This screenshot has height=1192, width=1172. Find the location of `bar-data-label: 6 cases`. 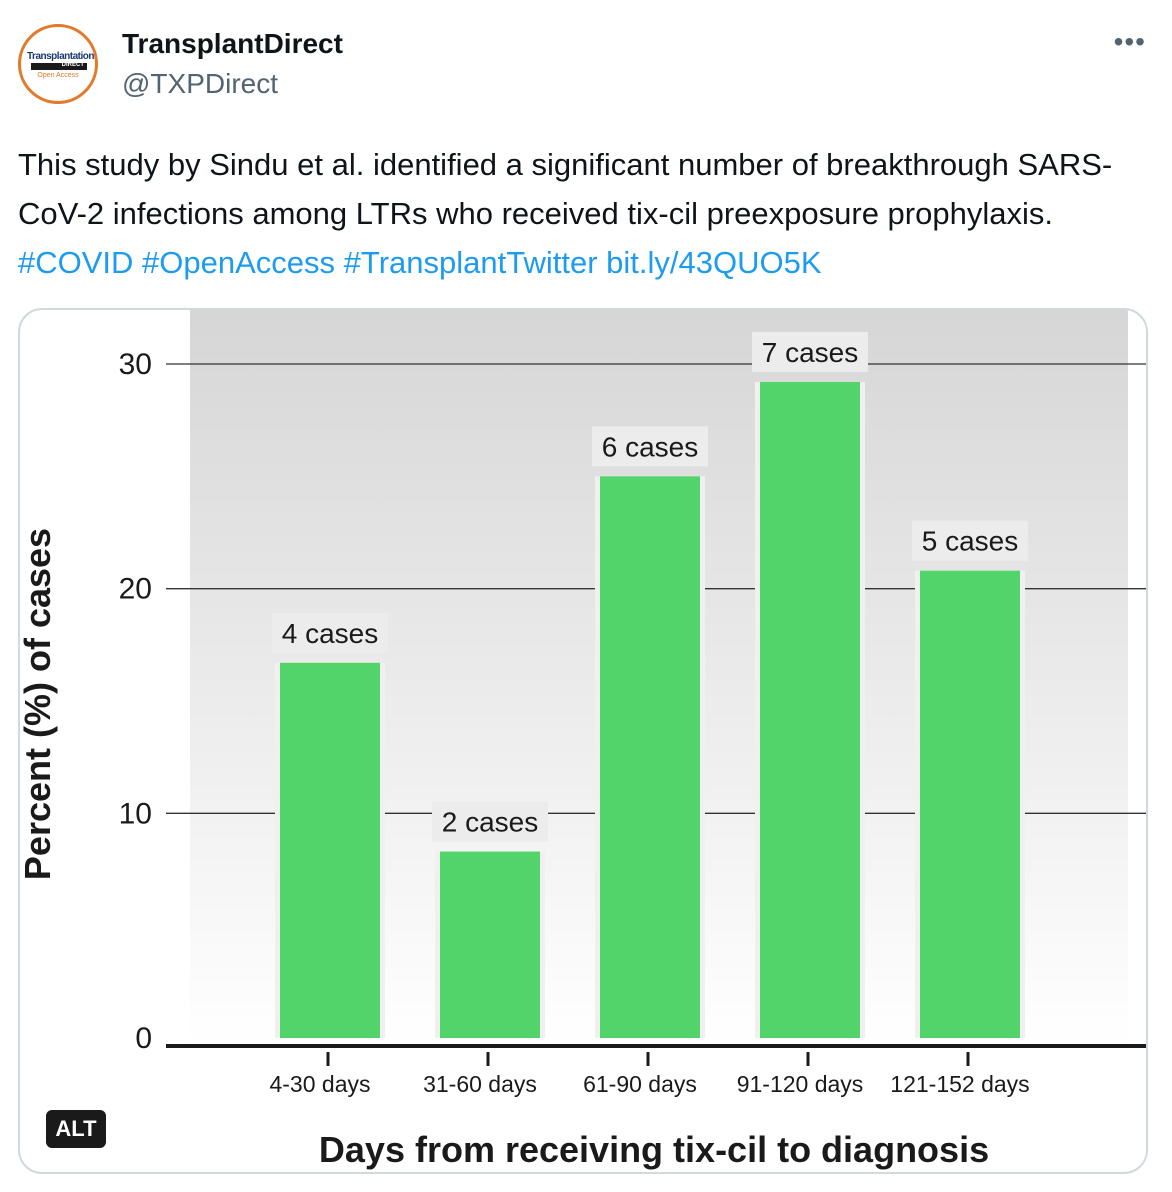

bar-data-label: 6 cases is located at coordinates (650, 446).